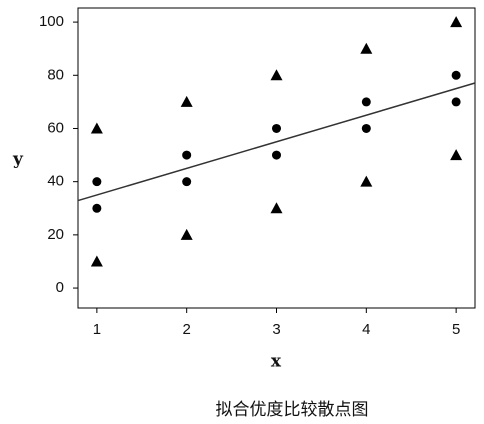 This screenshot has height=424, width=484. Describe the element at coordinates (456, 329) in the screenshot. I see `x-tick-label: 5` at that location.